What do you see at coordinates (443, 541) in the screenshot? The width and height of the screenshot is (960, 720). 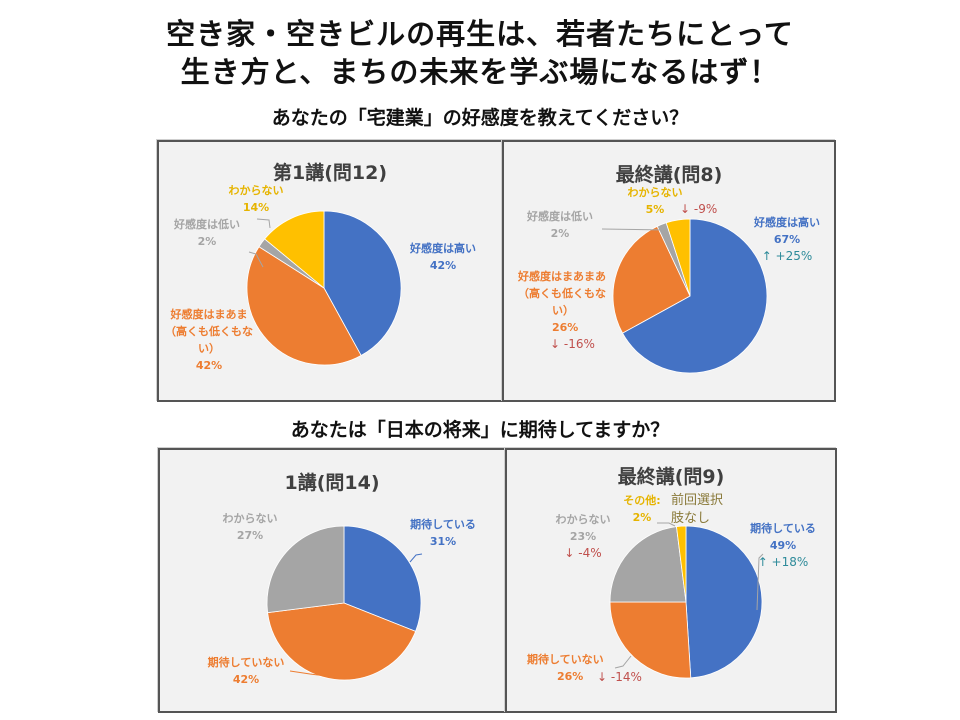 I see `label-pct: 31%` at bounding box center [443, 541].